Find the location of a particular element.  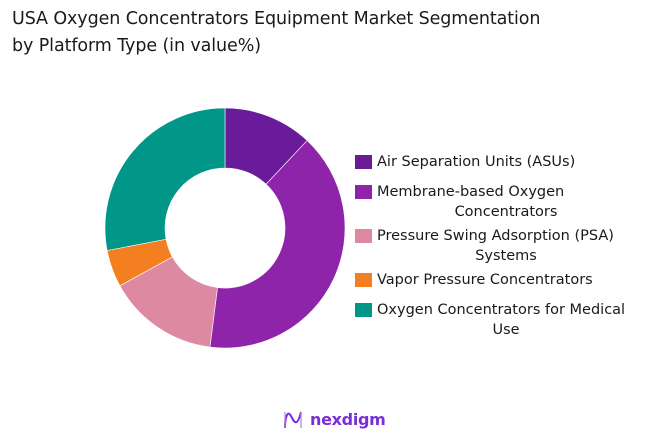

legend-label-cont: Concentrators is located at coordinates (506, 212).